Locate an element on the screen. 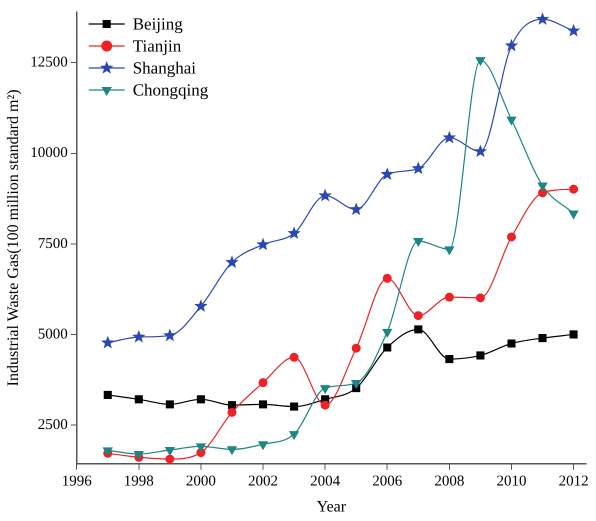 The image size is (596, 521). x-tick-label: 2010 is located at coordinates (511, 482).